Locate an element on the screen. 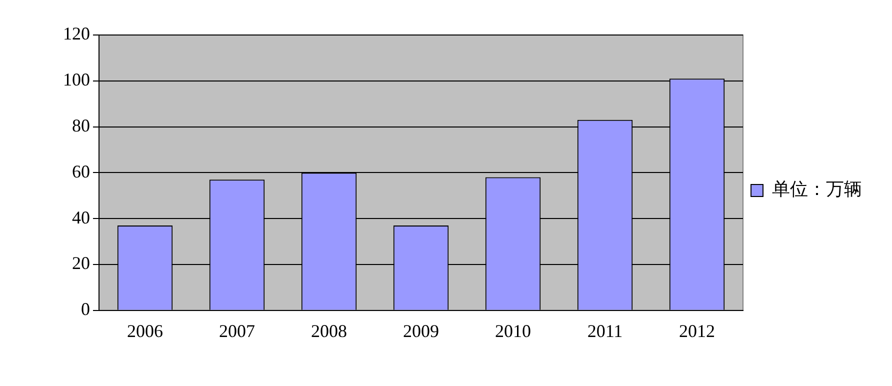  x-tick-label: 2006 is located at coordinates (145, 330).